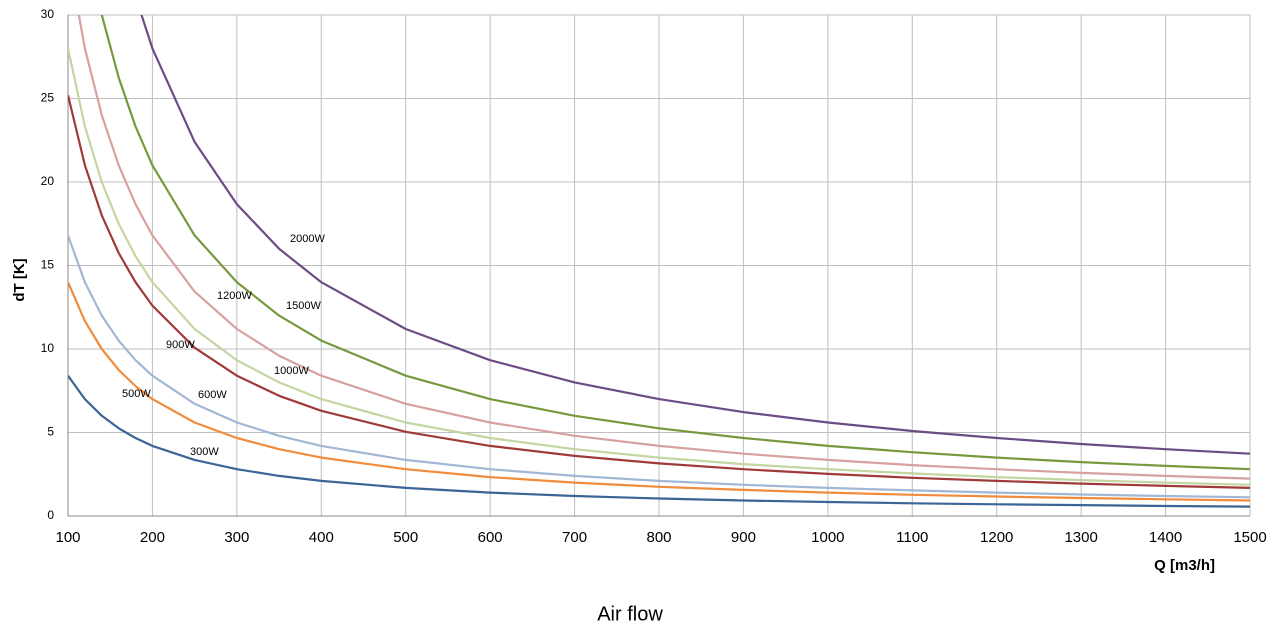  Describe the element at coordinates (405, 537) in the screenshot. I see `x-tick-label: 500` at that location.